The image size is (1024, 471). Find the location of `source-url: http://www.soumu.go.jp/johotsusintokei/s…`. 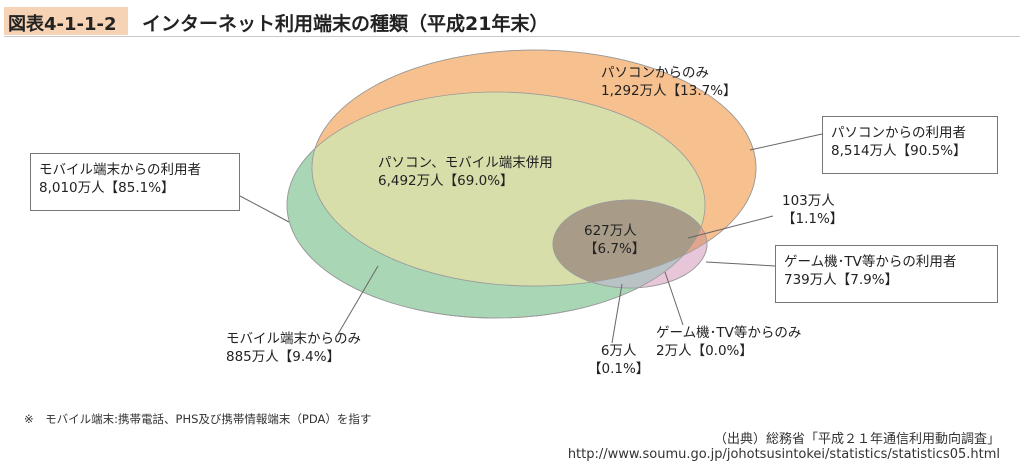

source-url: http://www.soumu.go.jp/johotsusintokei/s… is located at coordinates (783, 454).